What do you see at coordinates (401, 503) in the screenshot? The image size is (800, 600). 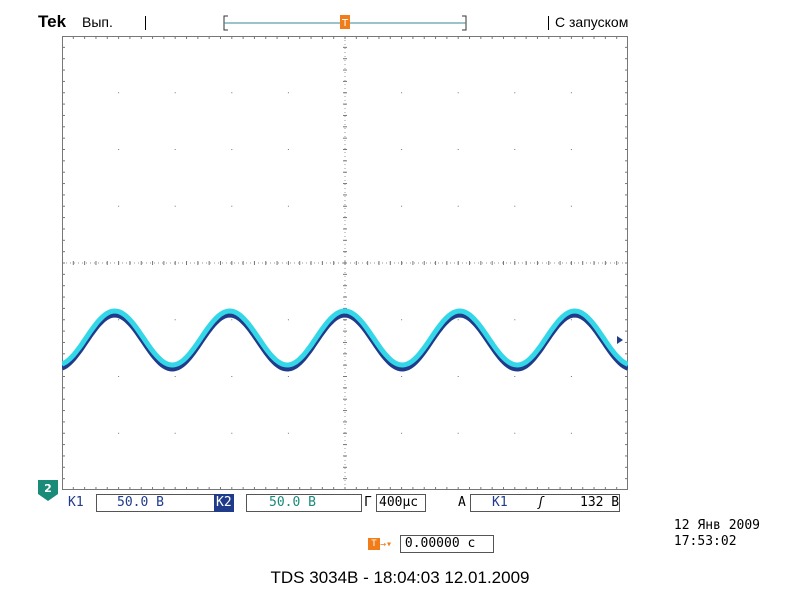 I see `timebase-value: 400µc` at bounding box center [401, 503].